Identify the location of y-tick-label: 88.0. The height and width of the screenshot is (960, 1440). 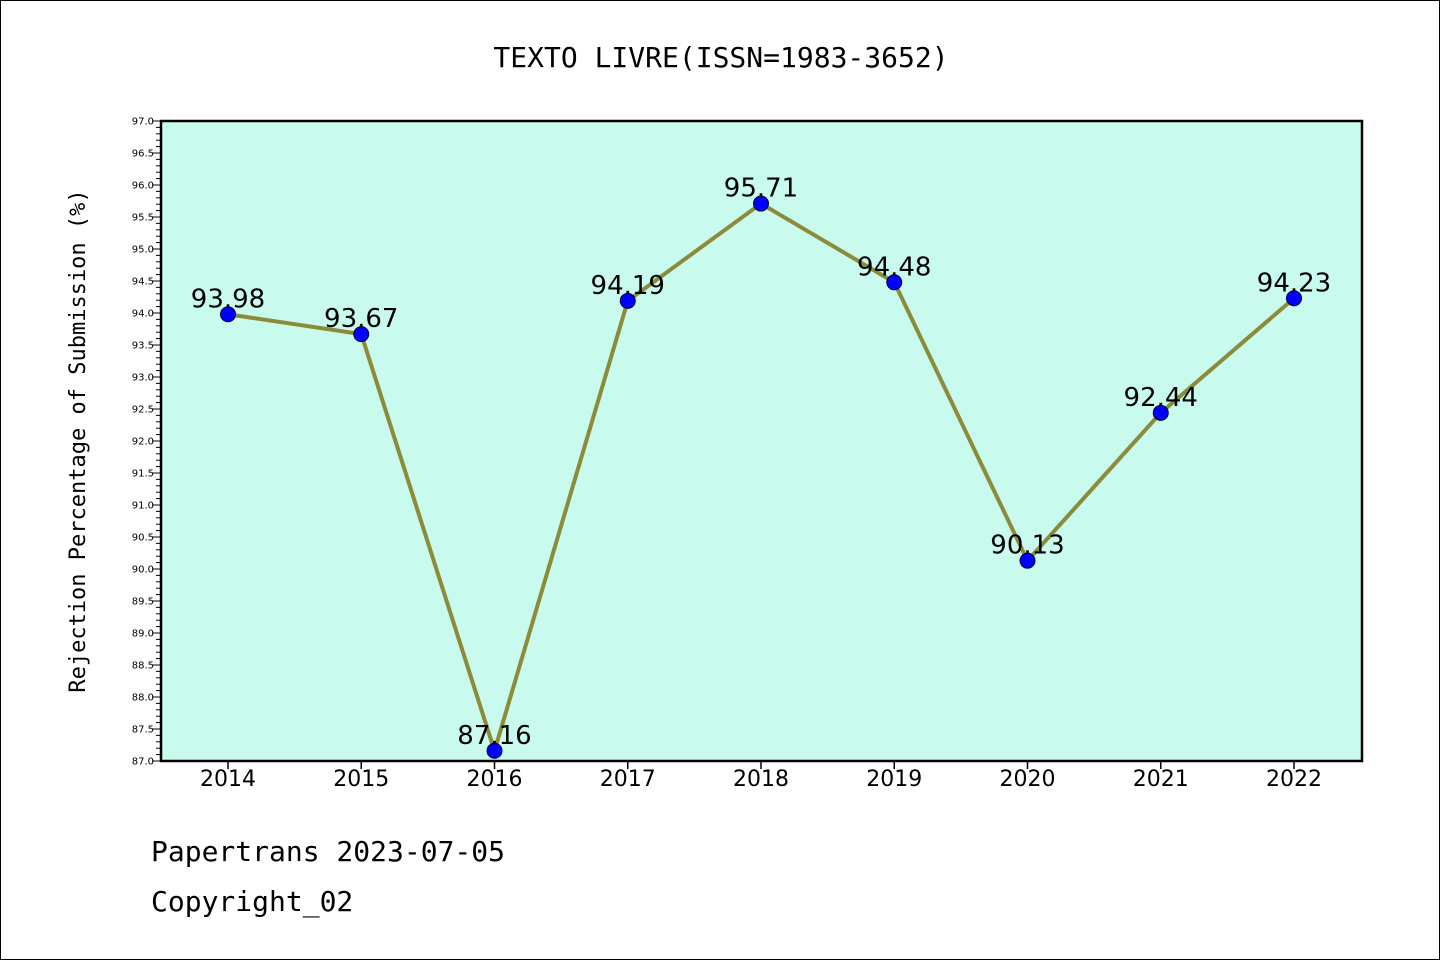
(143, 698).